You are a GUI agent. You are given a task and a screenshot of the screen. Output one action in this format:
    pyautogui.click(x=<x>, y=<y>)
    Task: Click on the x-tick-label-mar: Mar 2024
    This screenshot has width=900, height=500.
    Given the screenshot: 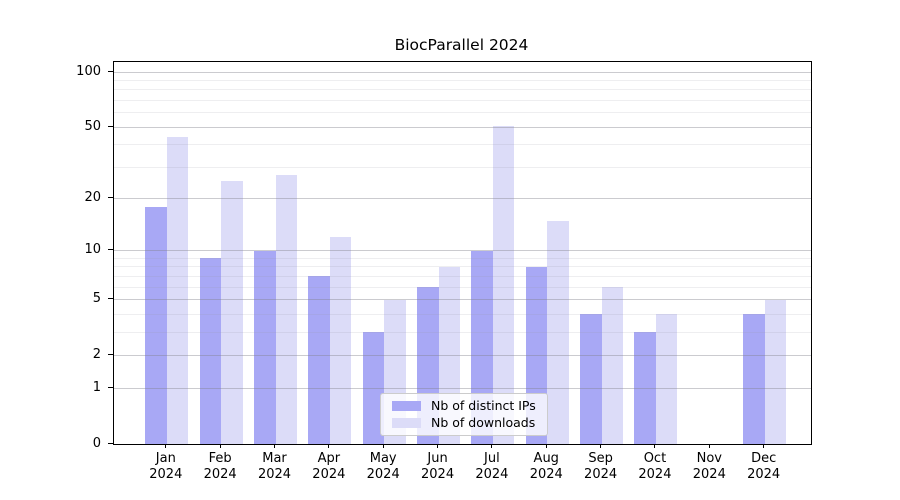 What is the action you would take?
    pyautogui.click(x=274, y=466)
    